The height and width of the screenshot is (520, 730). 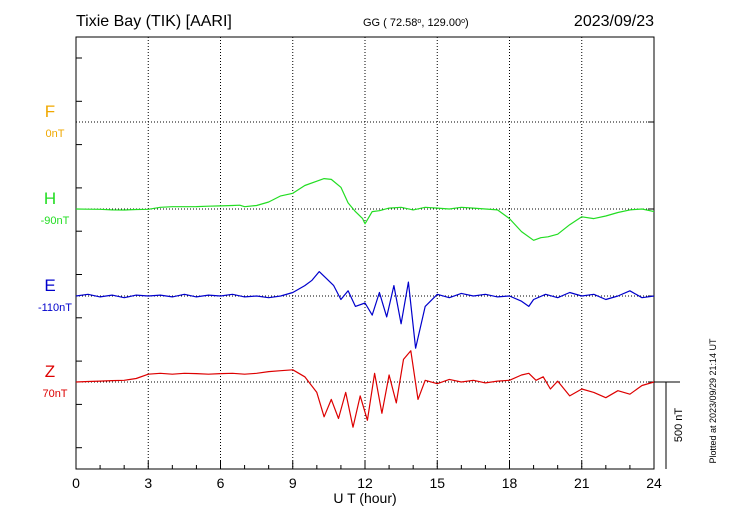 I want to click on series-line-e, so click(x=365, y=310).